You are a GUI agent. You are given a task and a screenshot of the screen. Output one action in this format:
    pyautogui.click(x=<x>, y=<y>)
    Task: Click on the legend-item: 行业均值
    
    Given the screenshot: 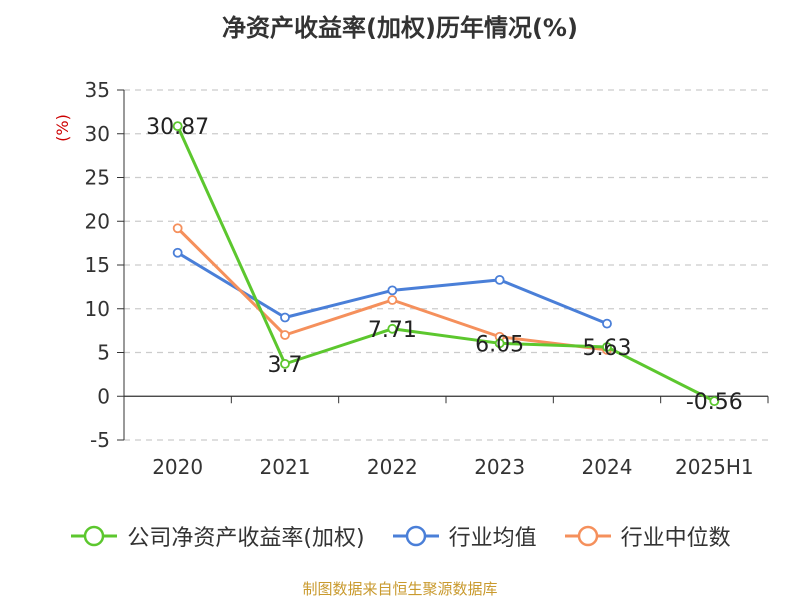 What is the action you would take?
    pyautogui.click(x=464, y=536)
    